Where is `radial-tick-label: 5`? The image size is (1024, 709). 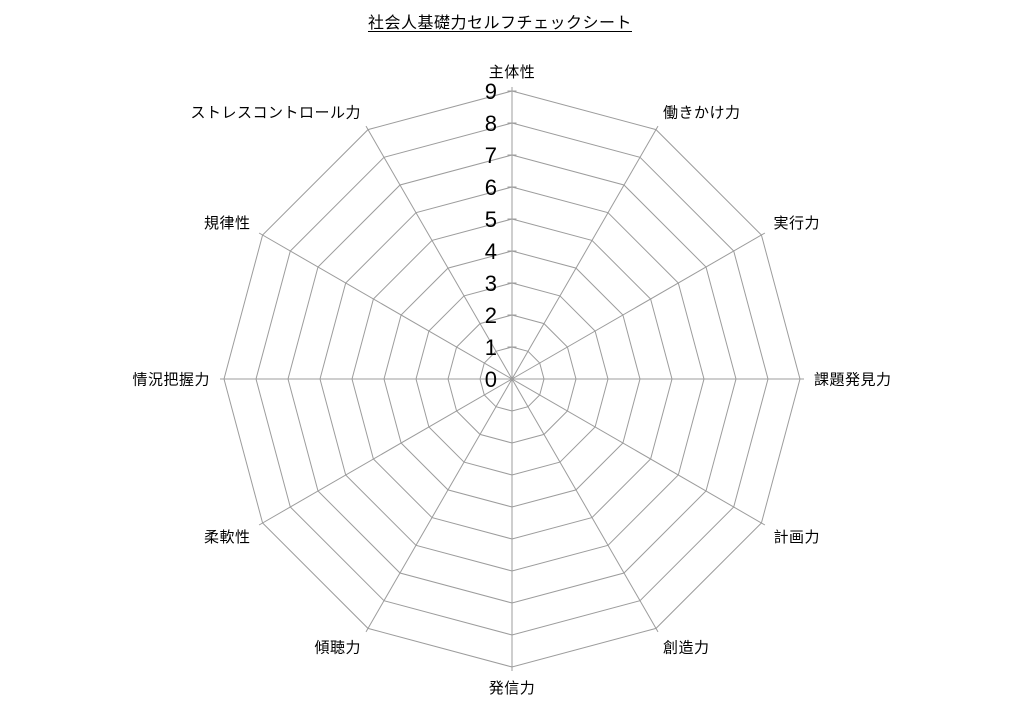
radial-tick-label: 5 is located at coordinates (491, 219).